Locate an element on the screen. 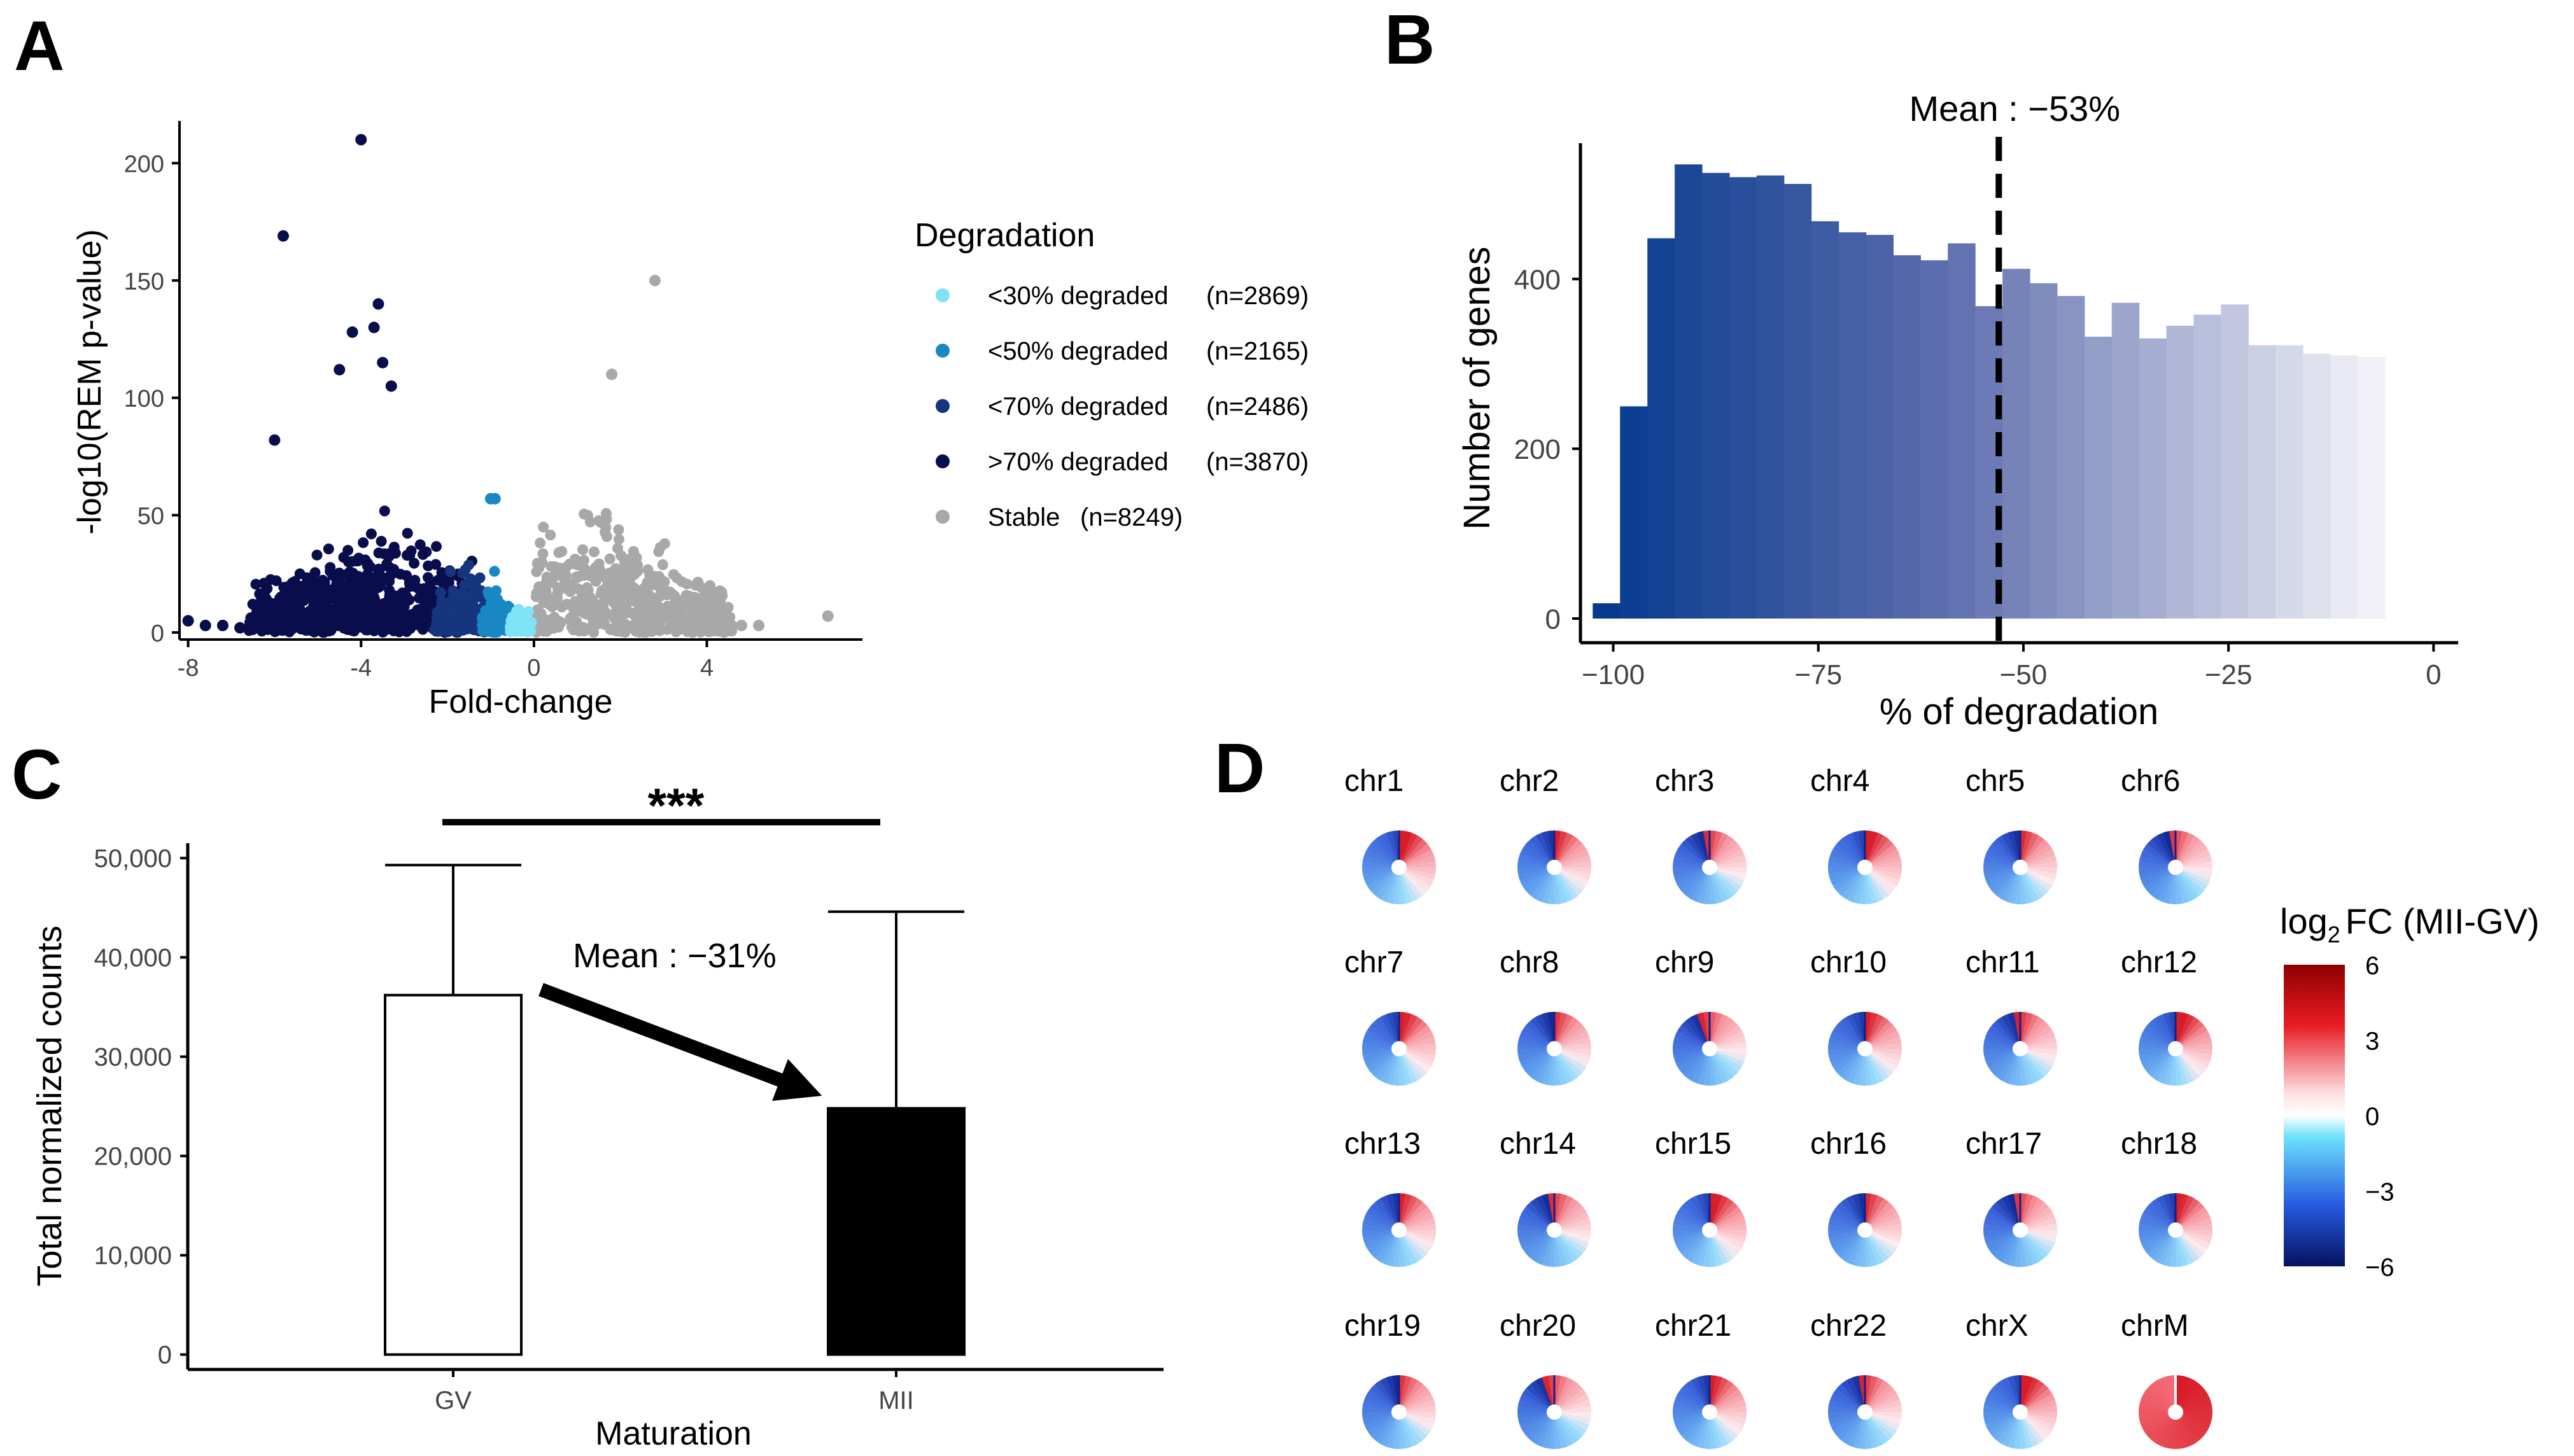  volcano-outlier-point is located at coordinates (391, 386).